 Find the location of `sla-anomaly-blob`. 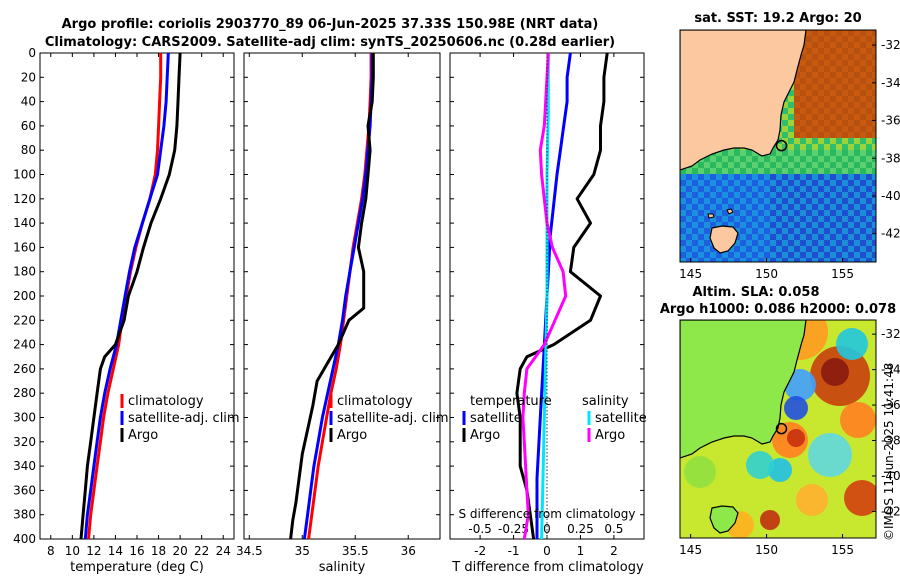

sla-anomaly-blob is located at coordinates (852, 344).